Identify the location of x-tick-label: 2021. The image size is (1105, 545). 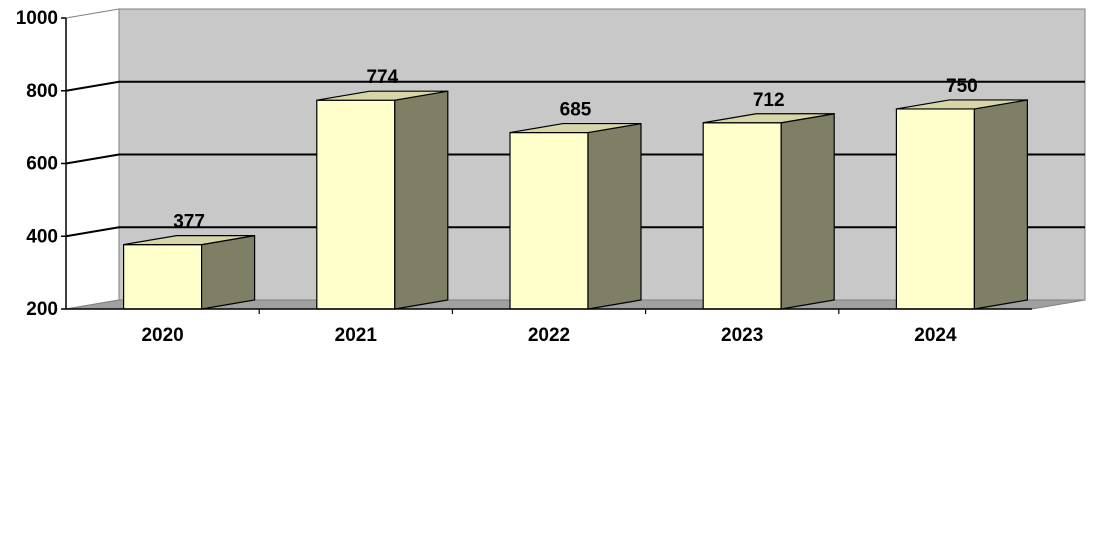
(356, 335).